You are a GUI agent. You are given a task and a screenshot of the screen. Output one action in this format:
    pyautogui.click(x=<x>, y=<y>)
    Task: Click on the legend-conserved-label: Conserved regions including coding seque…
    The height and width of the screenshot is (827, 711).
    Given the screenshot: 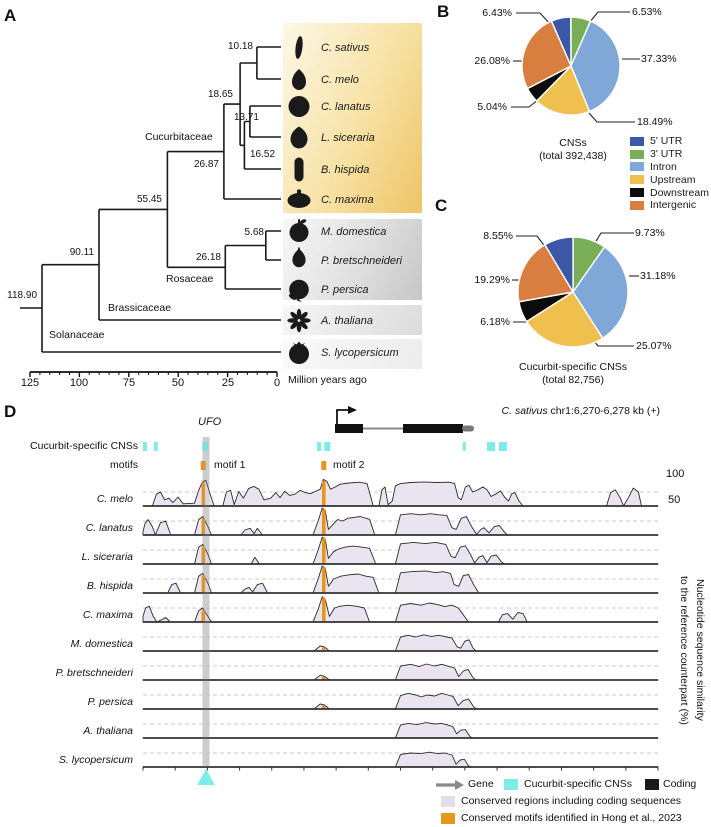 What is the action you would take?
    pyautogui.click(x=571, y=801)
    